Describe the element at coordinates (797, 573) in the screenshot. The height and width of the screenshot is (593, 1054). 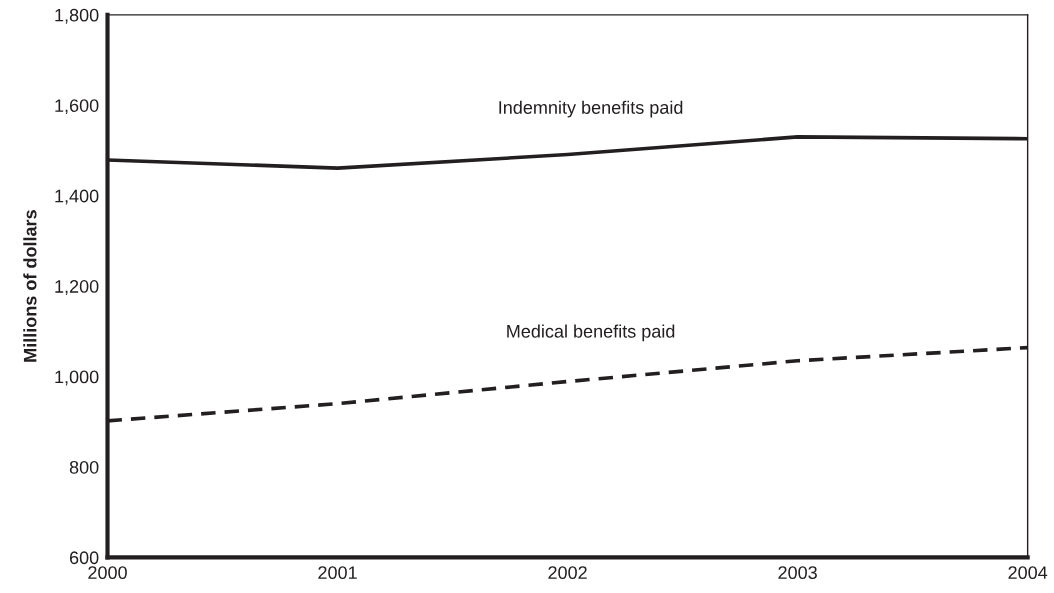
I see `x-tick-label: 2003` at that location.